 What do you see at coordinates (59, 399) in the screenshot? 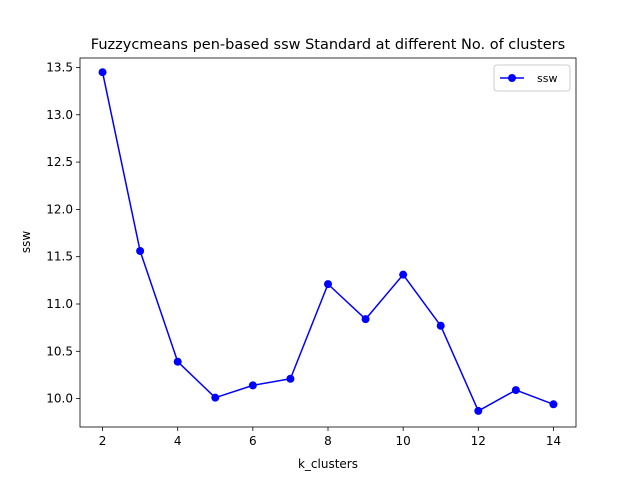
I see `y-tick-label: 10.0` at bounding box center [59, 399].